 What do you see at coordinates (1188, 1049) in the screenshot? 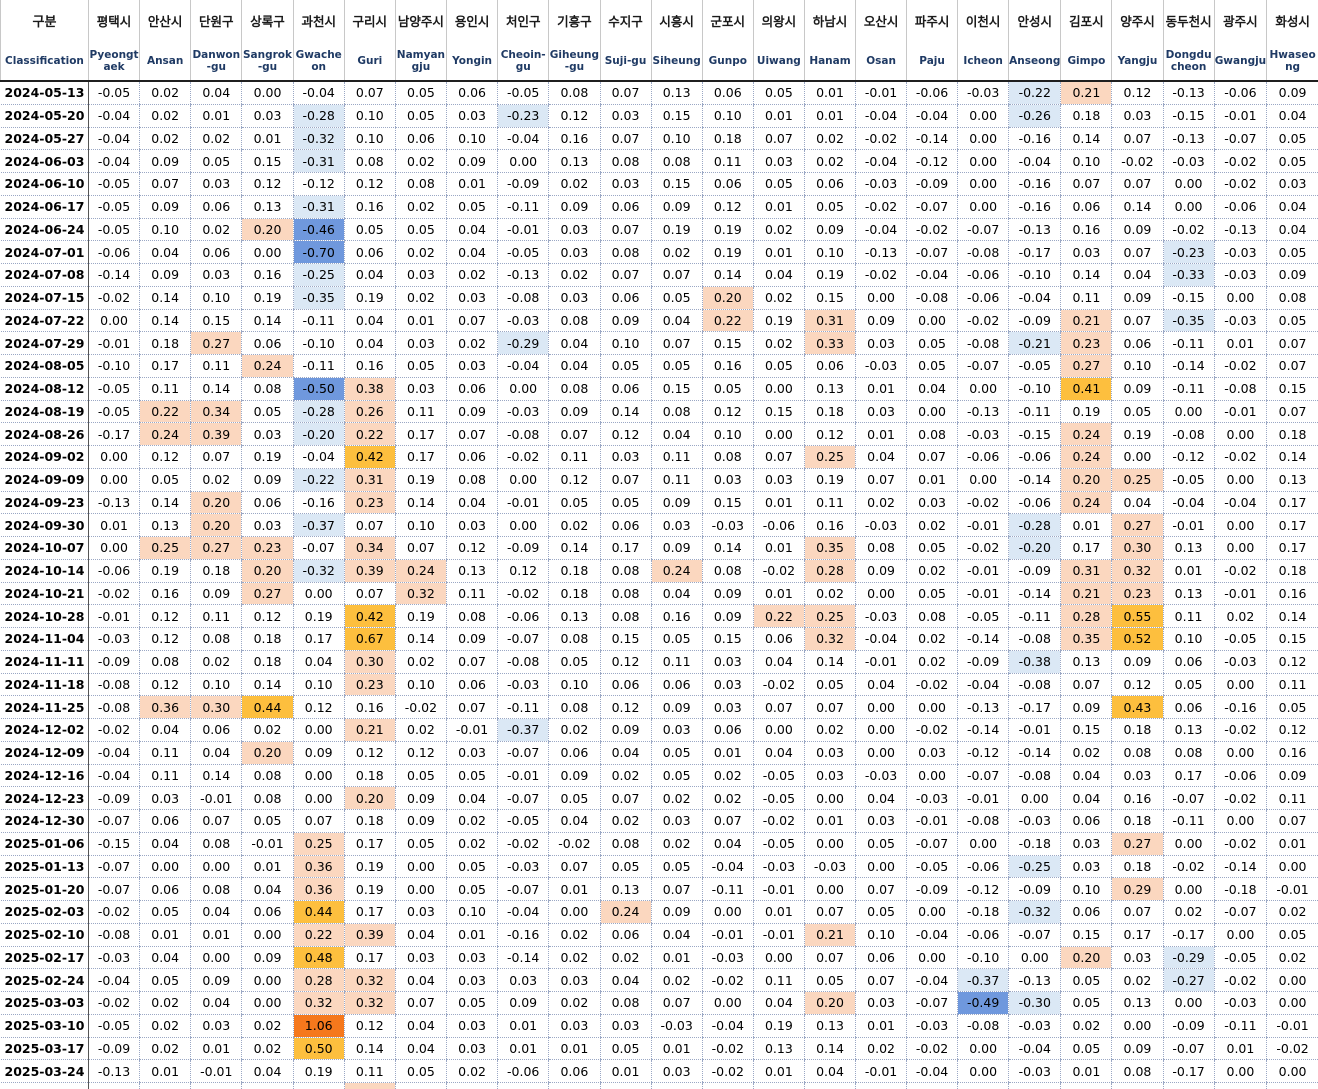
I see `value-cell: -0.07` at bounding box center [1188, 1049].